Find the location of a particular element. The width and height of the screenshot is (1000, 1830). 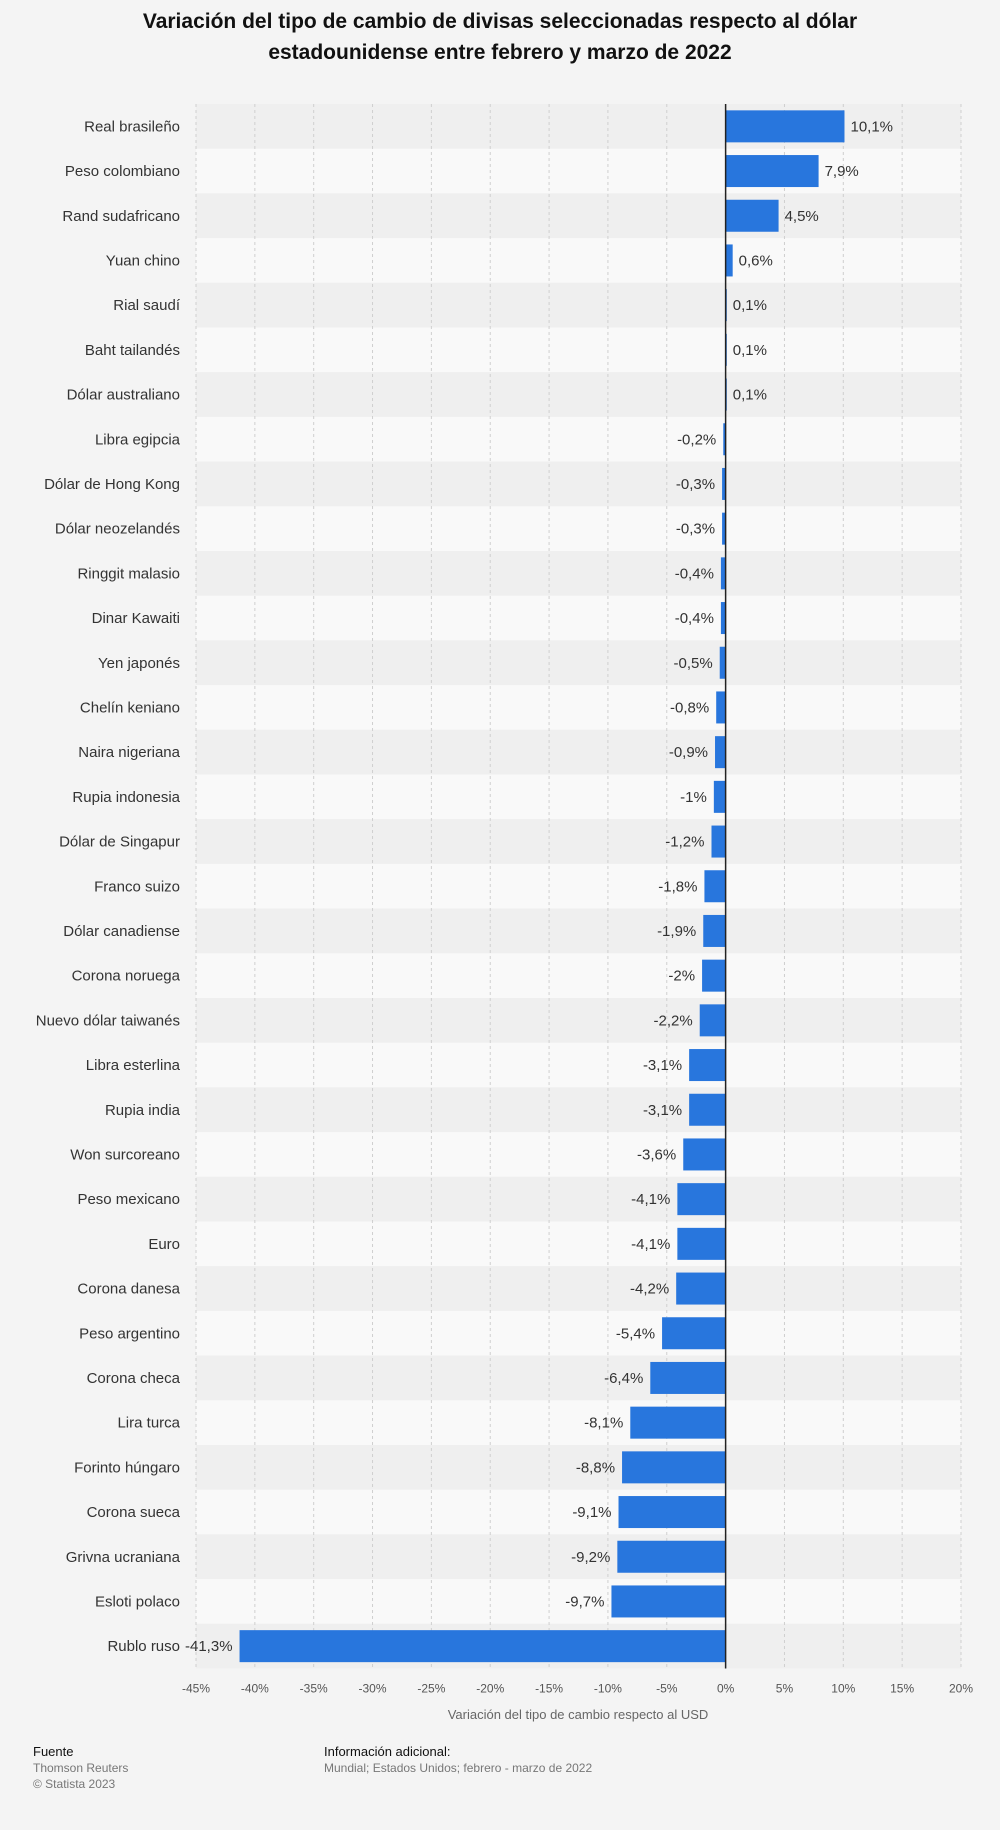

category-label: Corona noruega is located at coordinates (126, 976).